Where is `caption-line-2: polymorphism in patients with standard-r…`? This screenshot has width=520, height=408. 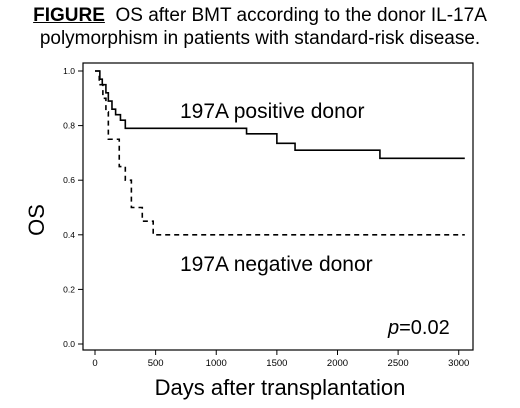
caption-line-2: polymorphism in patients with standard-r… is located at coordinates (260, 38).